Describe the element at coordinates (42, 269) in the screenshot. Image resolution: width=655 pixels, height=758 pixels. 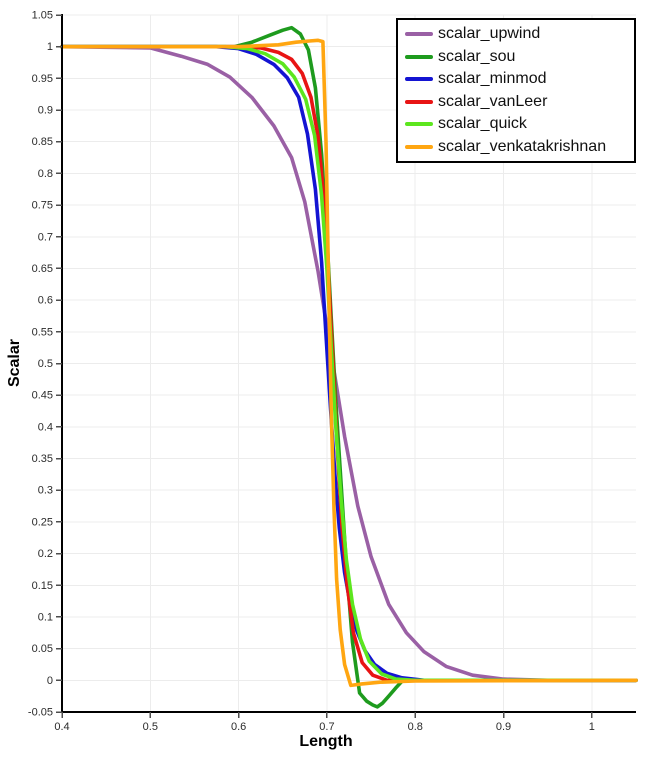
I see `y-tick-label: 0.65` at that location.